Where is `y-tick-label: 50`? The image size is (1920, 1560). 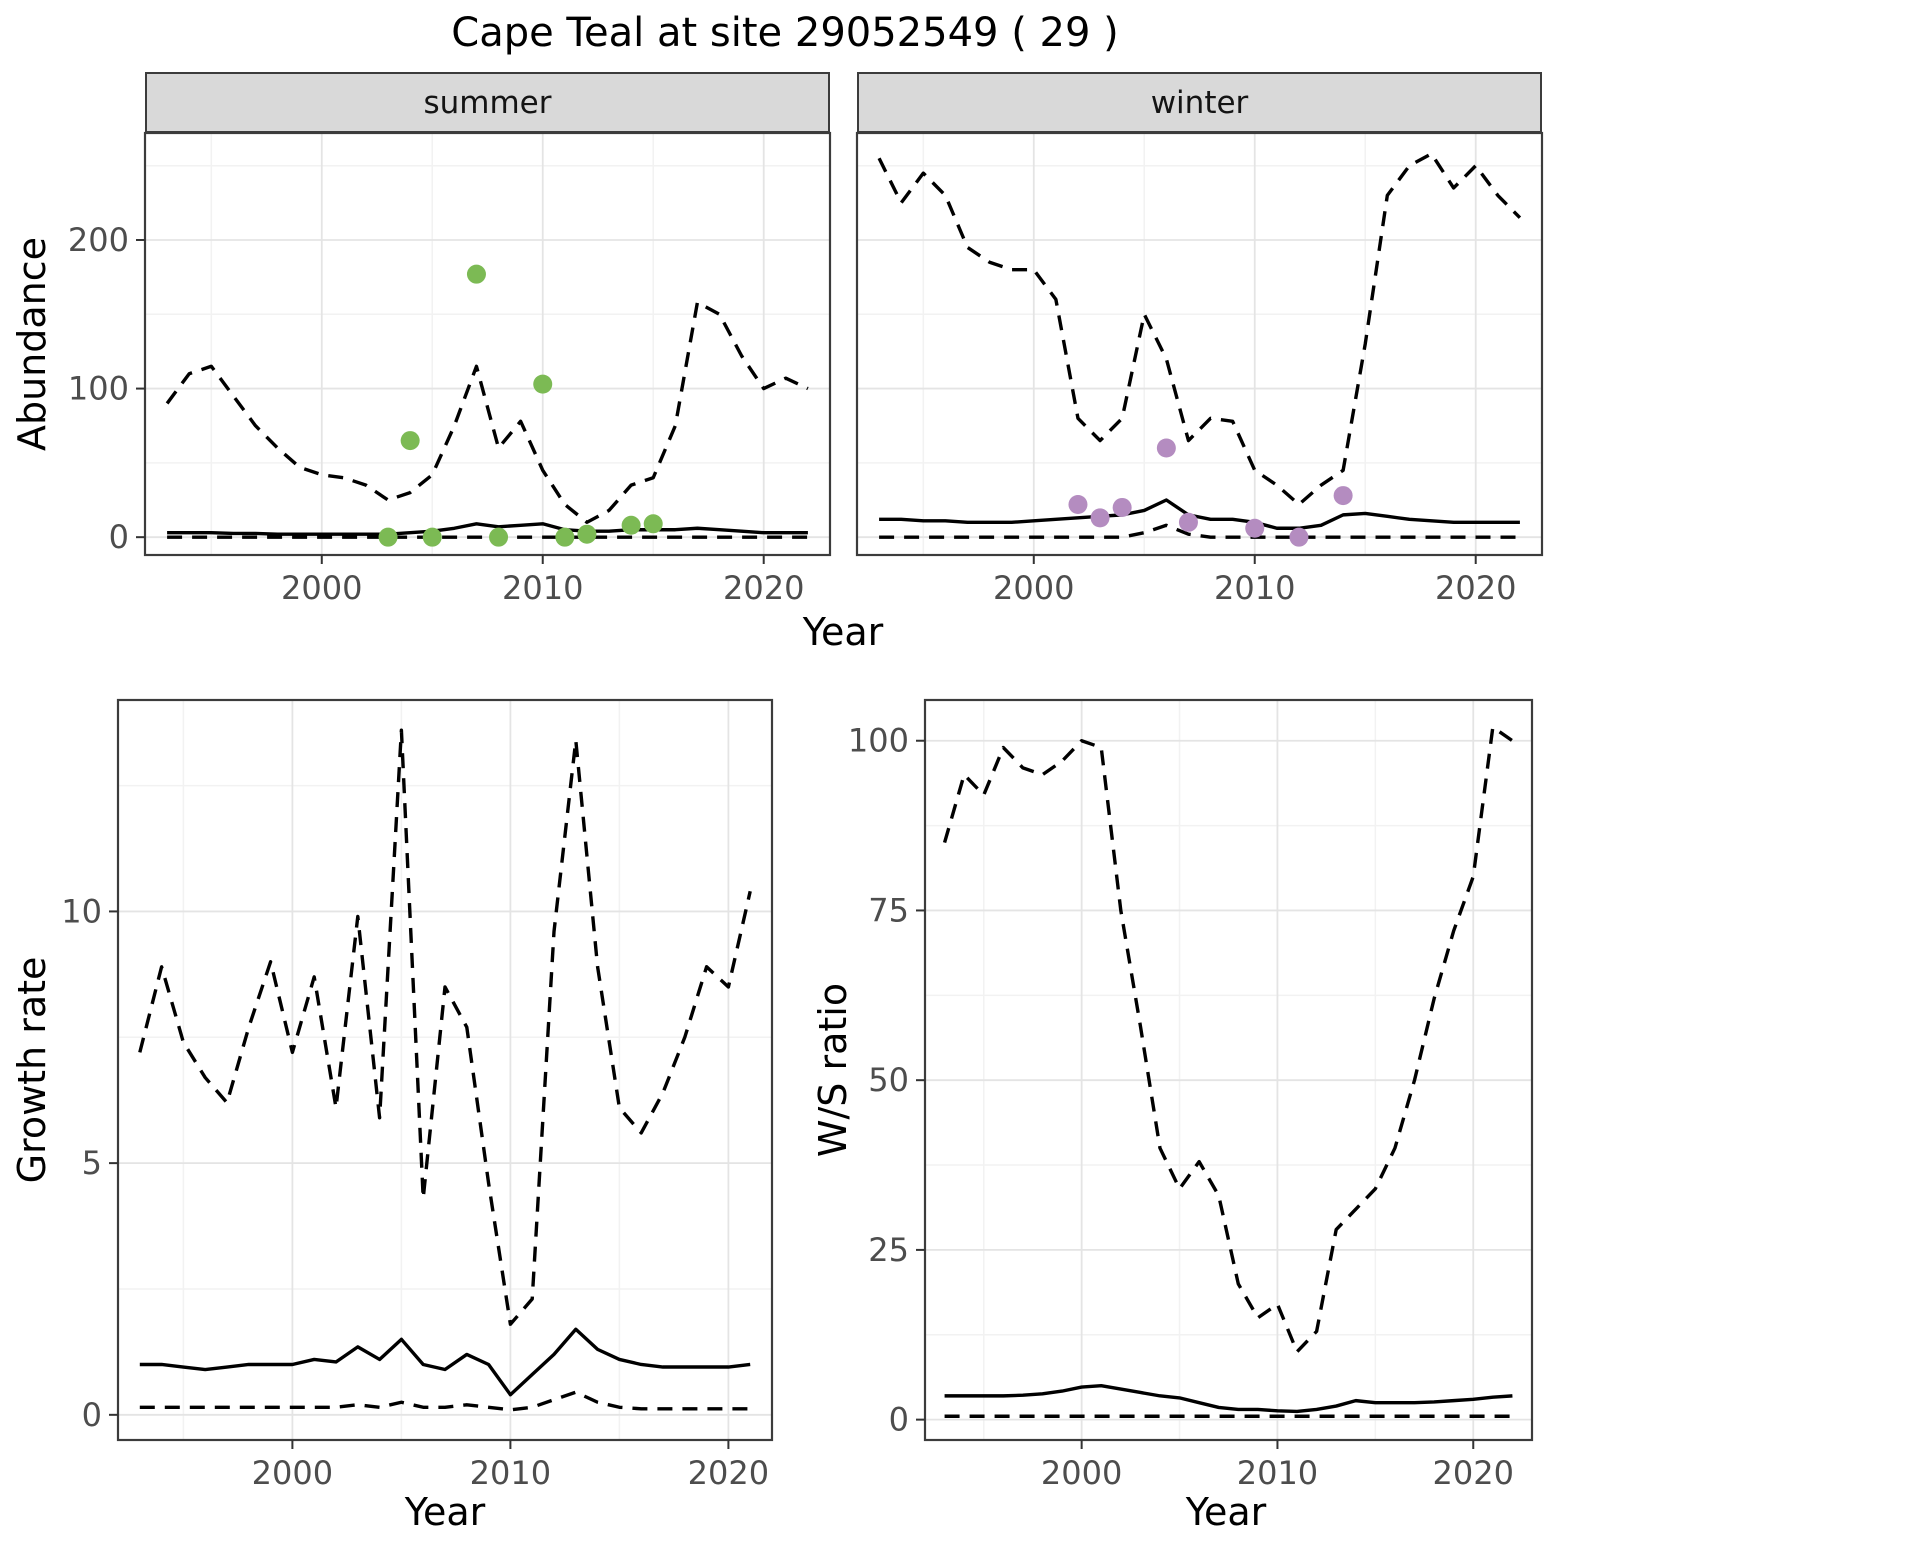
y-tick-label: 50 is located at coordinates (888, 1080).